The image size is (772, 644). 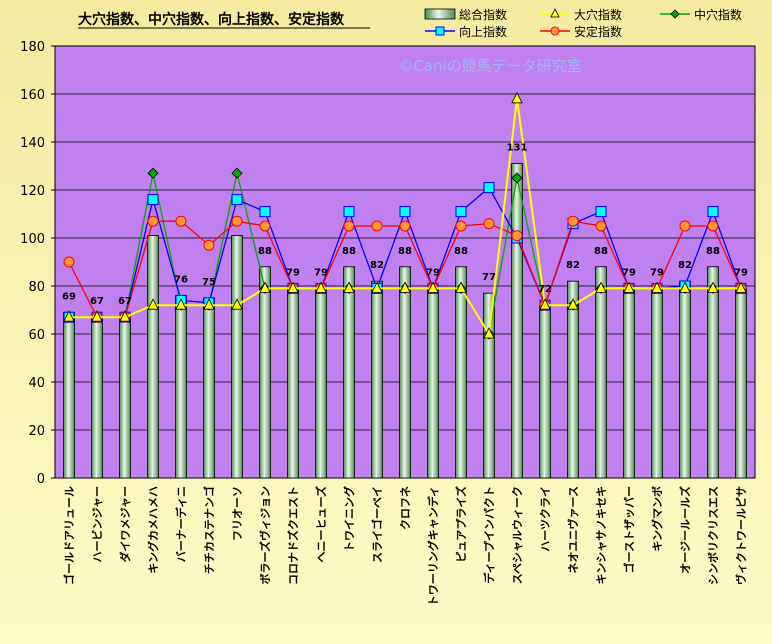 I want to click on x-tick-label: ゴールドアリュール, so click(x=69, y=535).